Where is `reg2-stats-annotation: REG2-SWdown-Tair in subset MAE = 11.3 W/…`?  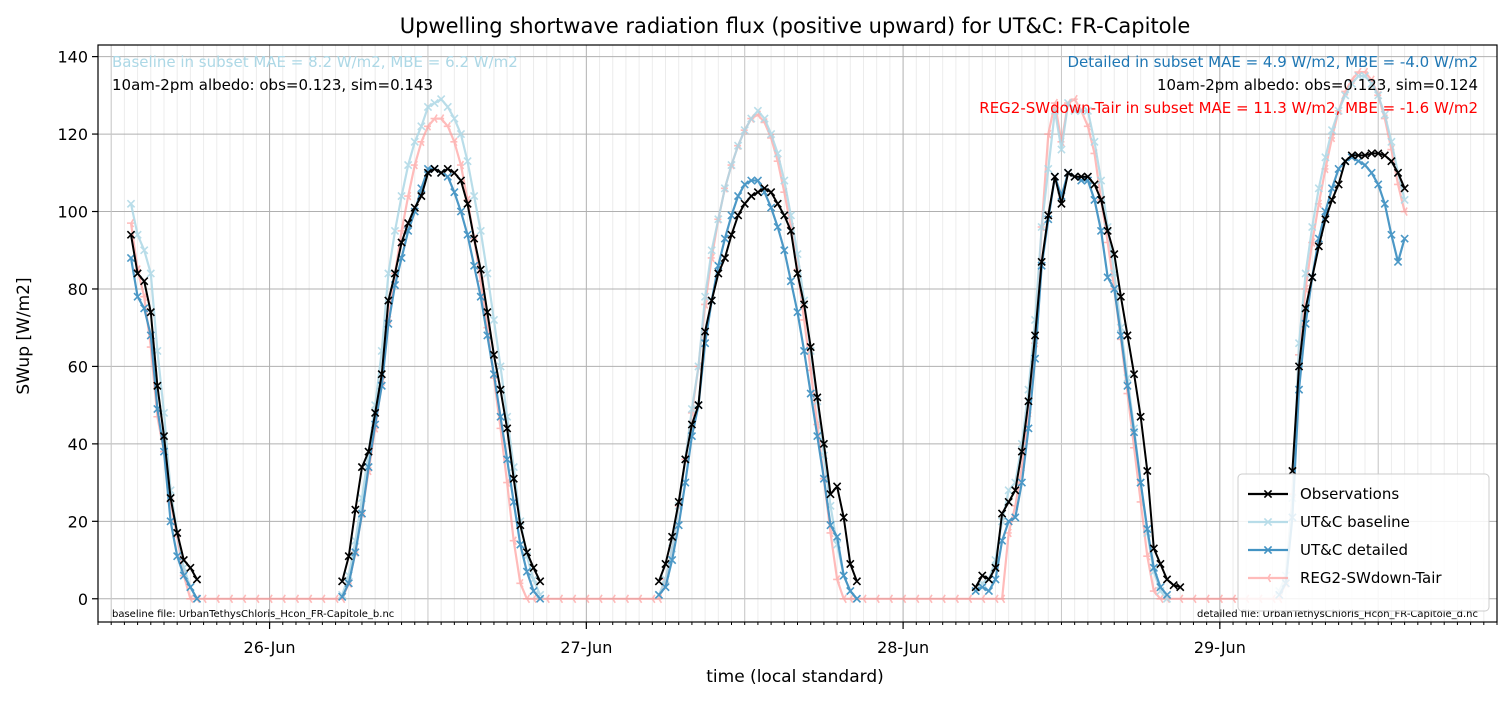
reg2-stats-annotation: REG2-SWdown-Tair in subset MAE = 11.3 W/… is located at coordinates (1228, 108).